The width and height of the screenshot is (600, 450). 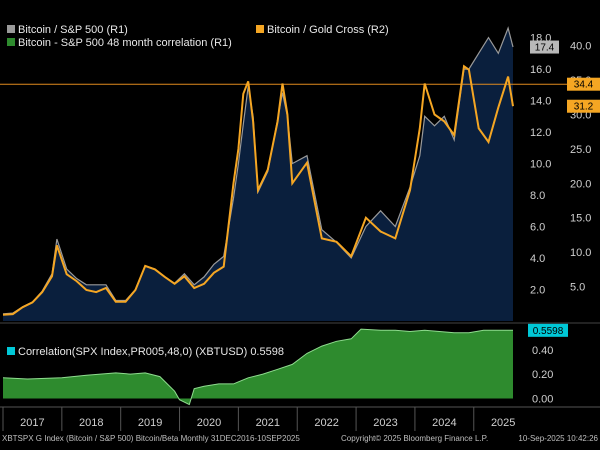 What do you see at coordinates (385, 423) in the screenshot?
I see `x-tick-label: 2023` at bounding box center [385, 423].